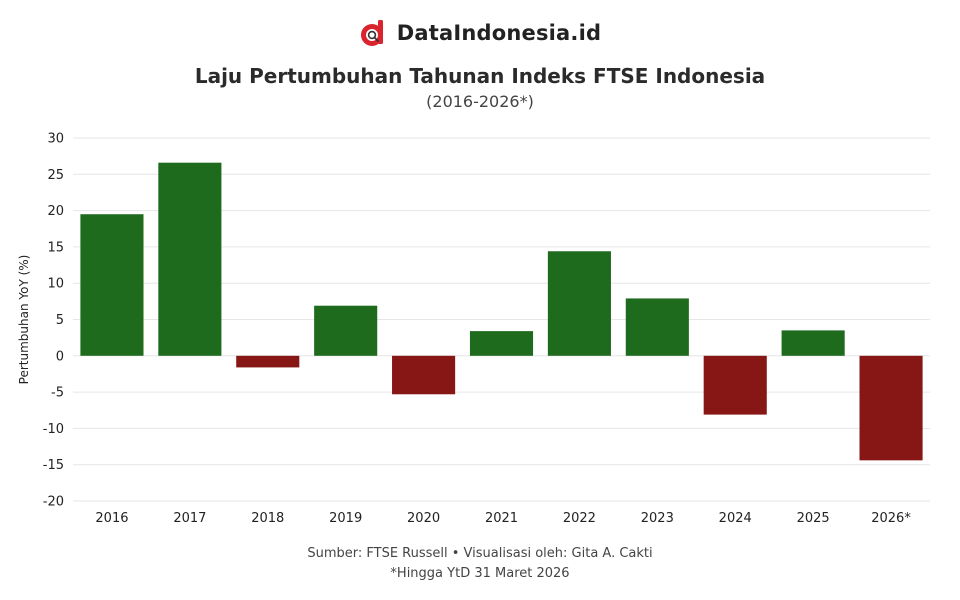  Describe the element at coordinates (60, 356) in the screenshot. I see `y-tick-label: 0` at that location.